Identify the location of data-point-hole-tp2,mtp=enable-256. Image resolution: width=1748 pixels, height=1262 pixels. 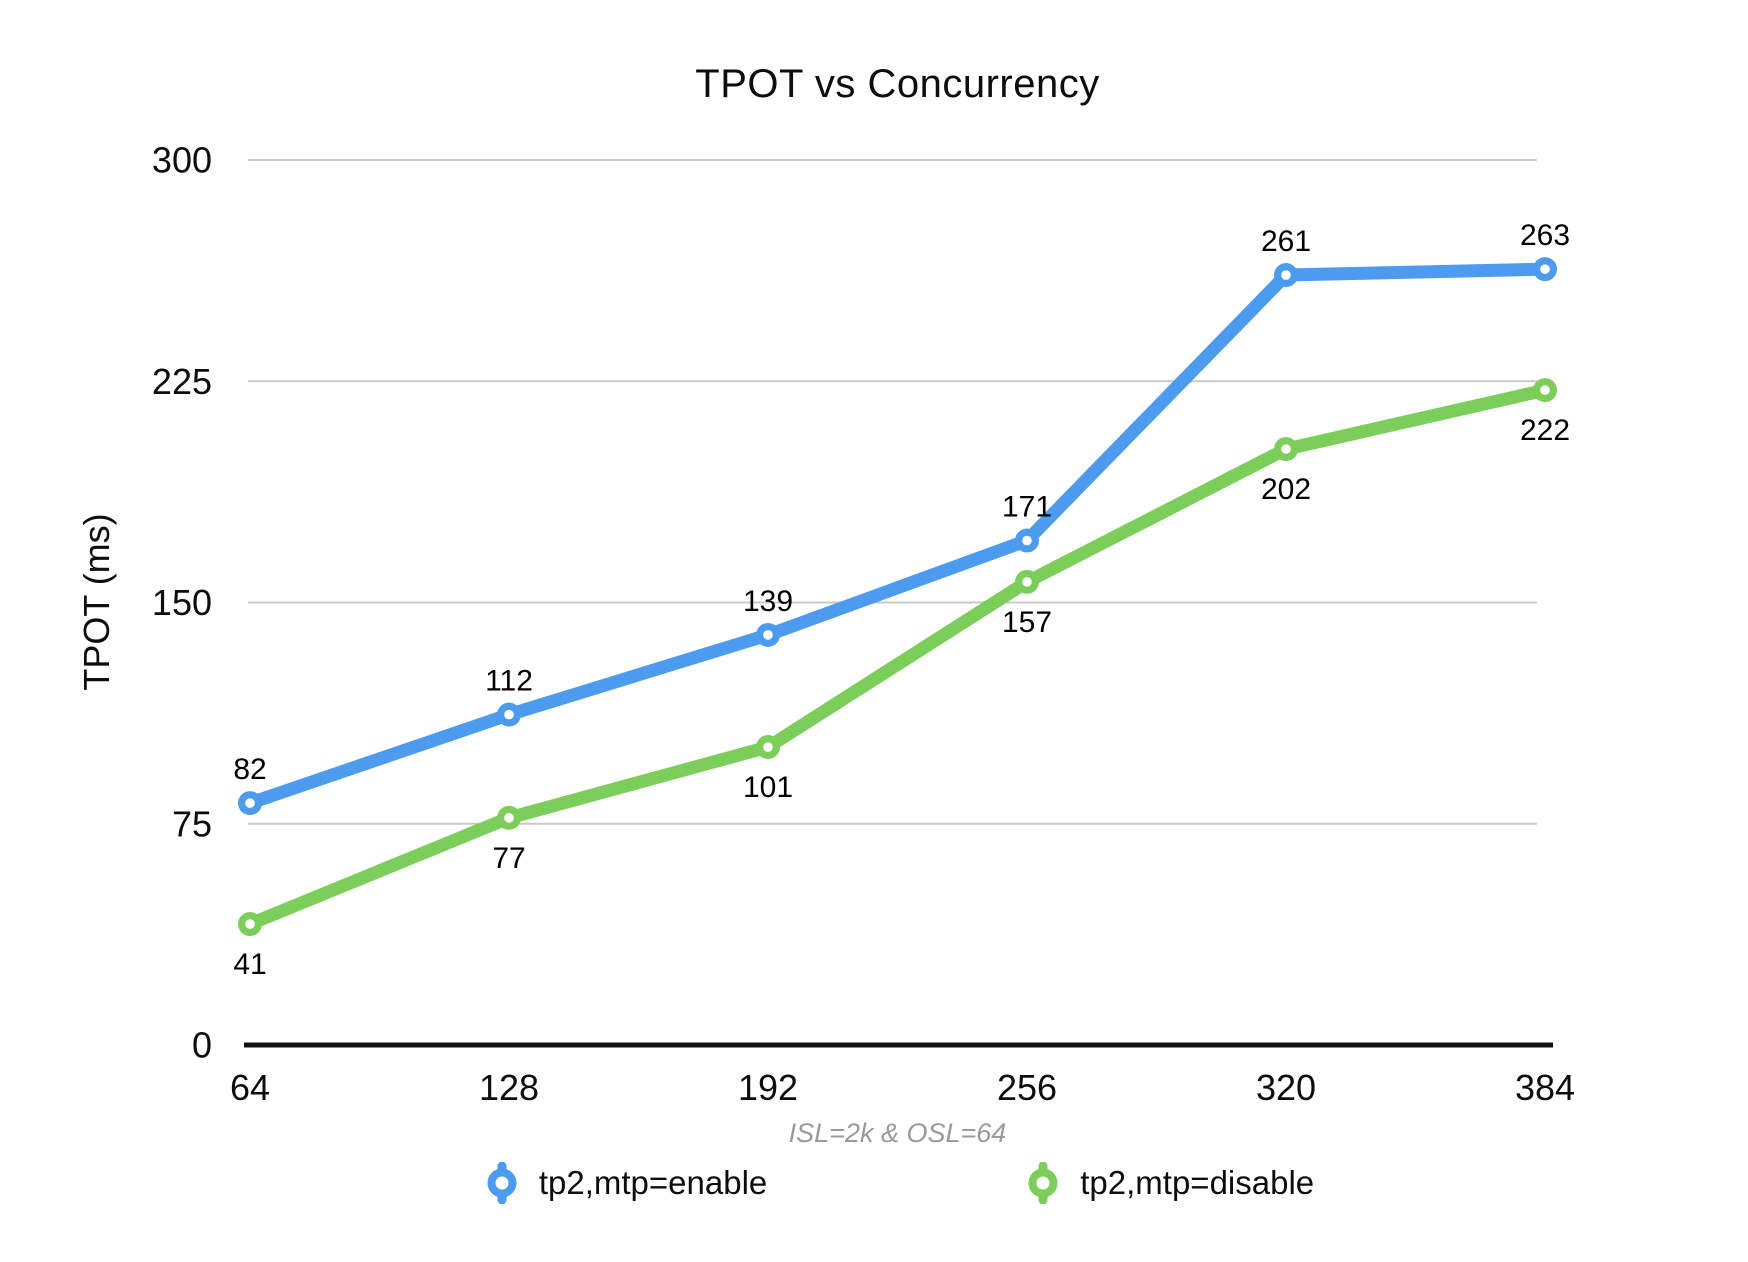
(1027, 540).